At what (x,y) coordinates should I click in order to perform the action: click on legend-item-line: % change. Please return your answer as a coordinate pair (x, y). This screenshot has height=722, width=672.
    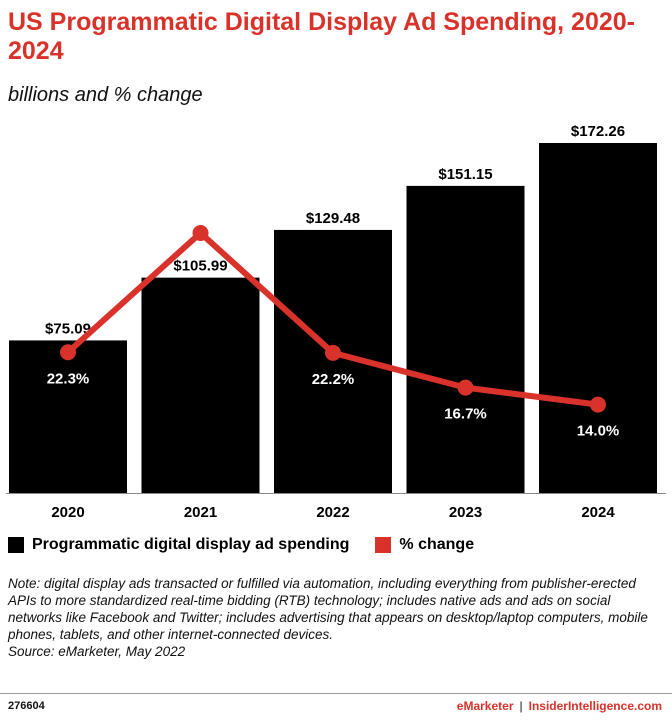
    Looking at the image, I should click on (424, 545).